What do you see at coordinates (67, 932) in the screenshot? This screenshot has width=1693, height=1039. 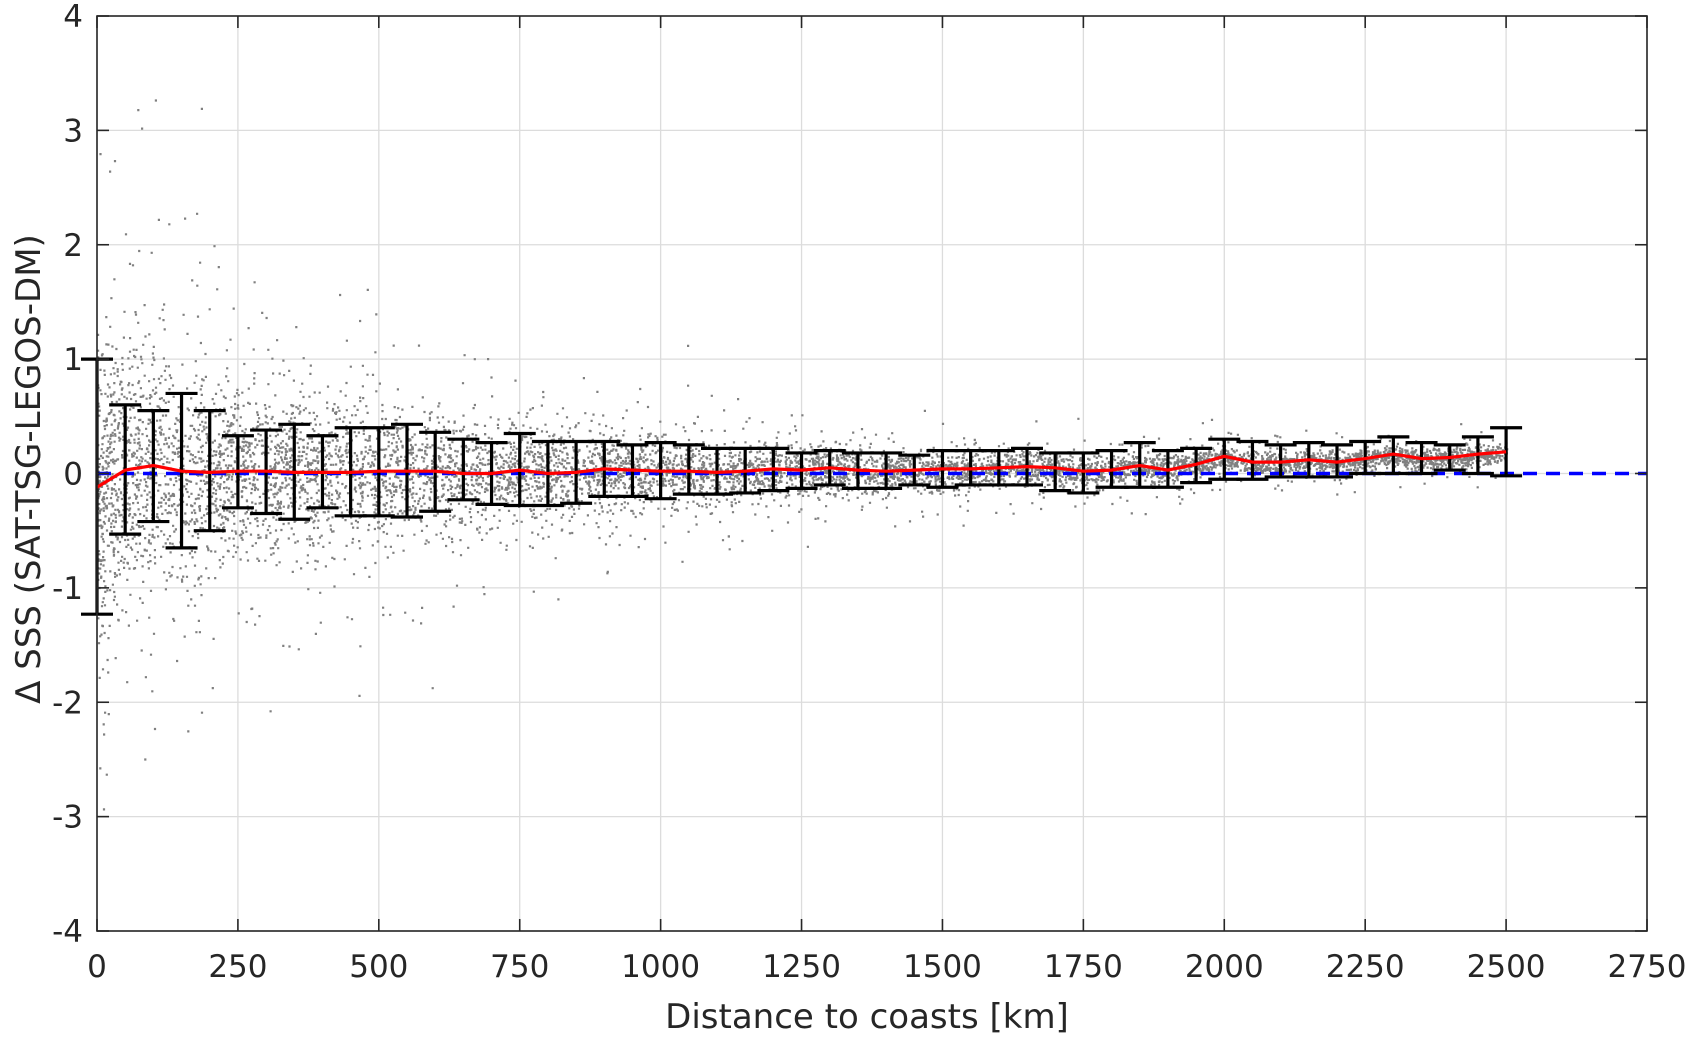 I see `y-tick-label: -4` at bounding box center [67, 932].